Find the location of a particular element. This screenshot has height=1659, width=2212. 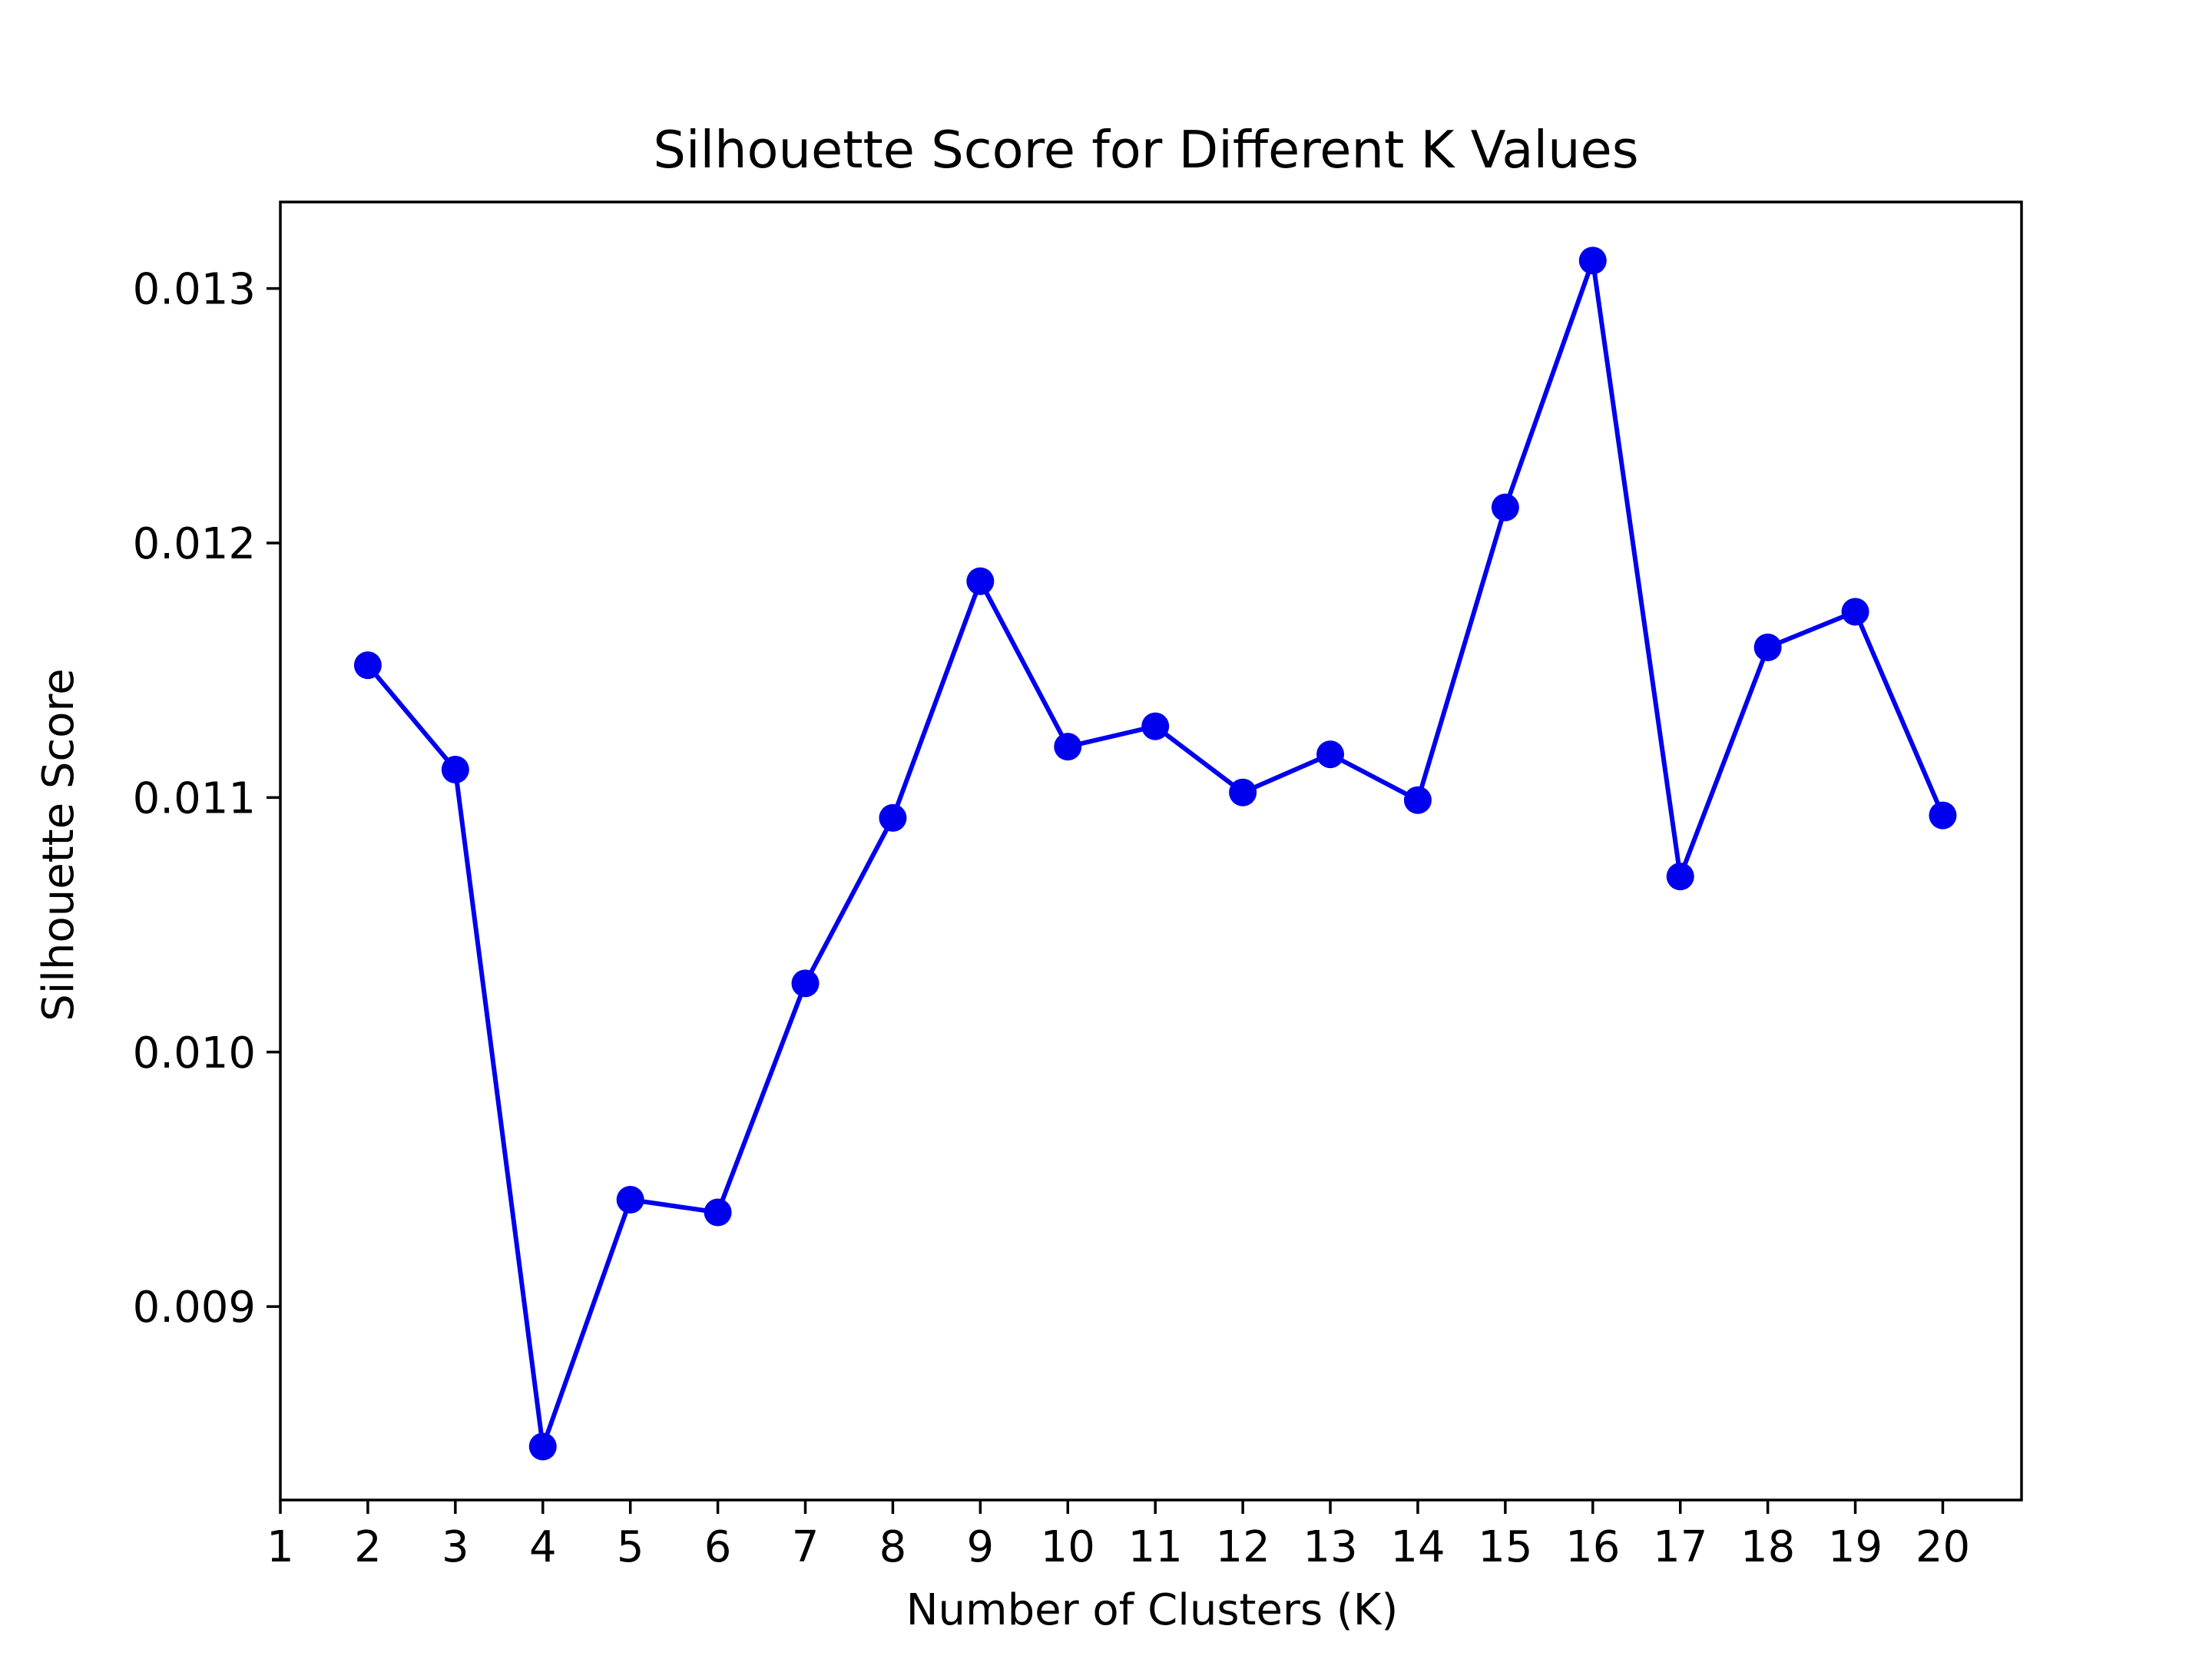

x-tick-label: 14 is located at coordinates (1418, 1547).